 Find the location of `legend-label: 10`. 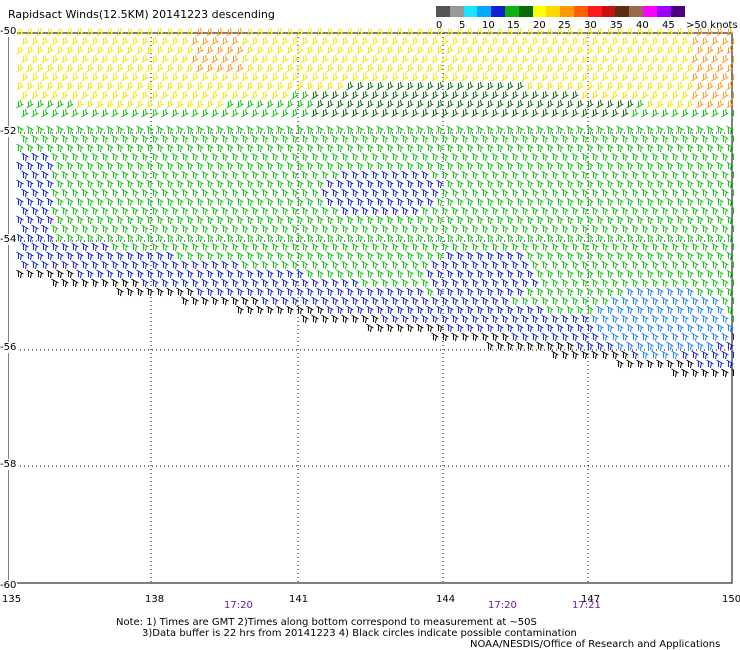

legend-label: 10 is located at coordinates (488, 25).